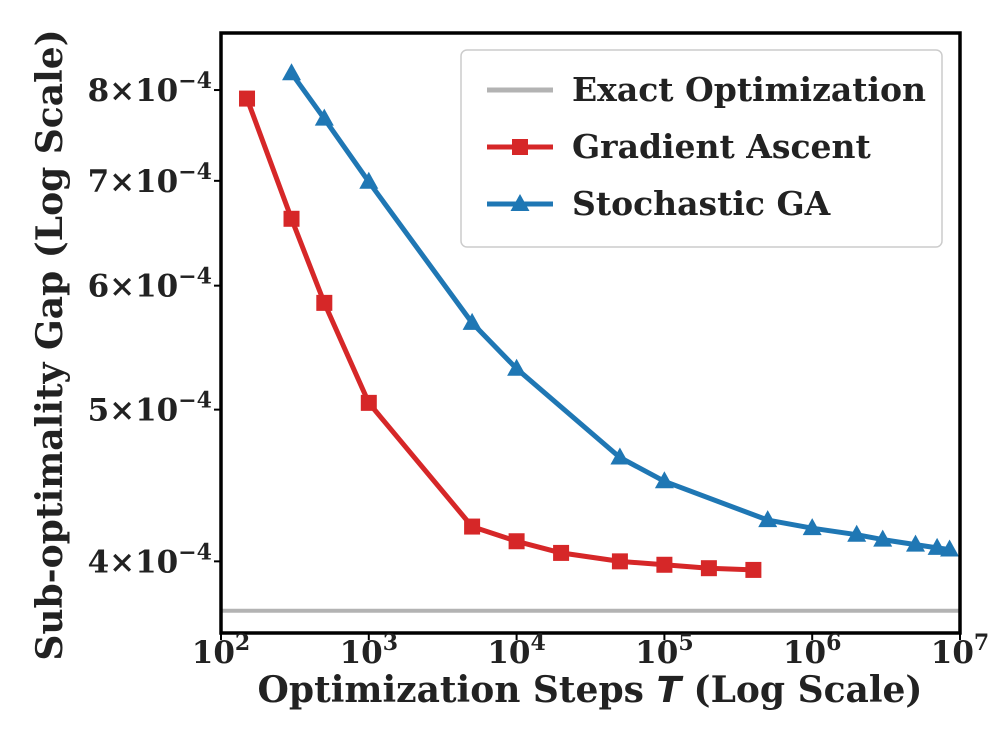 The image size is (996, 747). I want to click on y-axis: 4×10−4 5×10−4 6×10−4 7×10−4 8×10−4, so click(154, 324).